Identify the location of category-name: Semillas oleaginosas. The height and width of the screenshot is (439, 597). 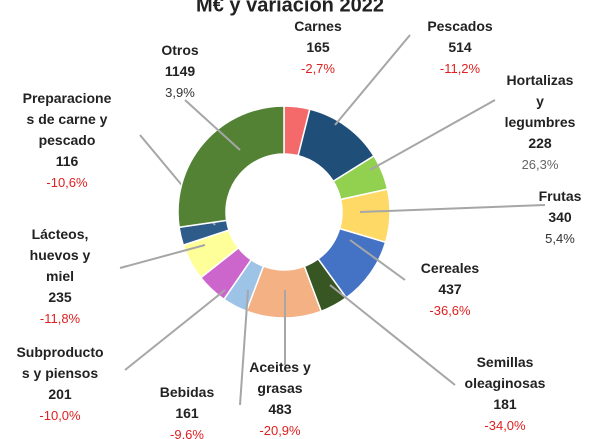
(505, 372).